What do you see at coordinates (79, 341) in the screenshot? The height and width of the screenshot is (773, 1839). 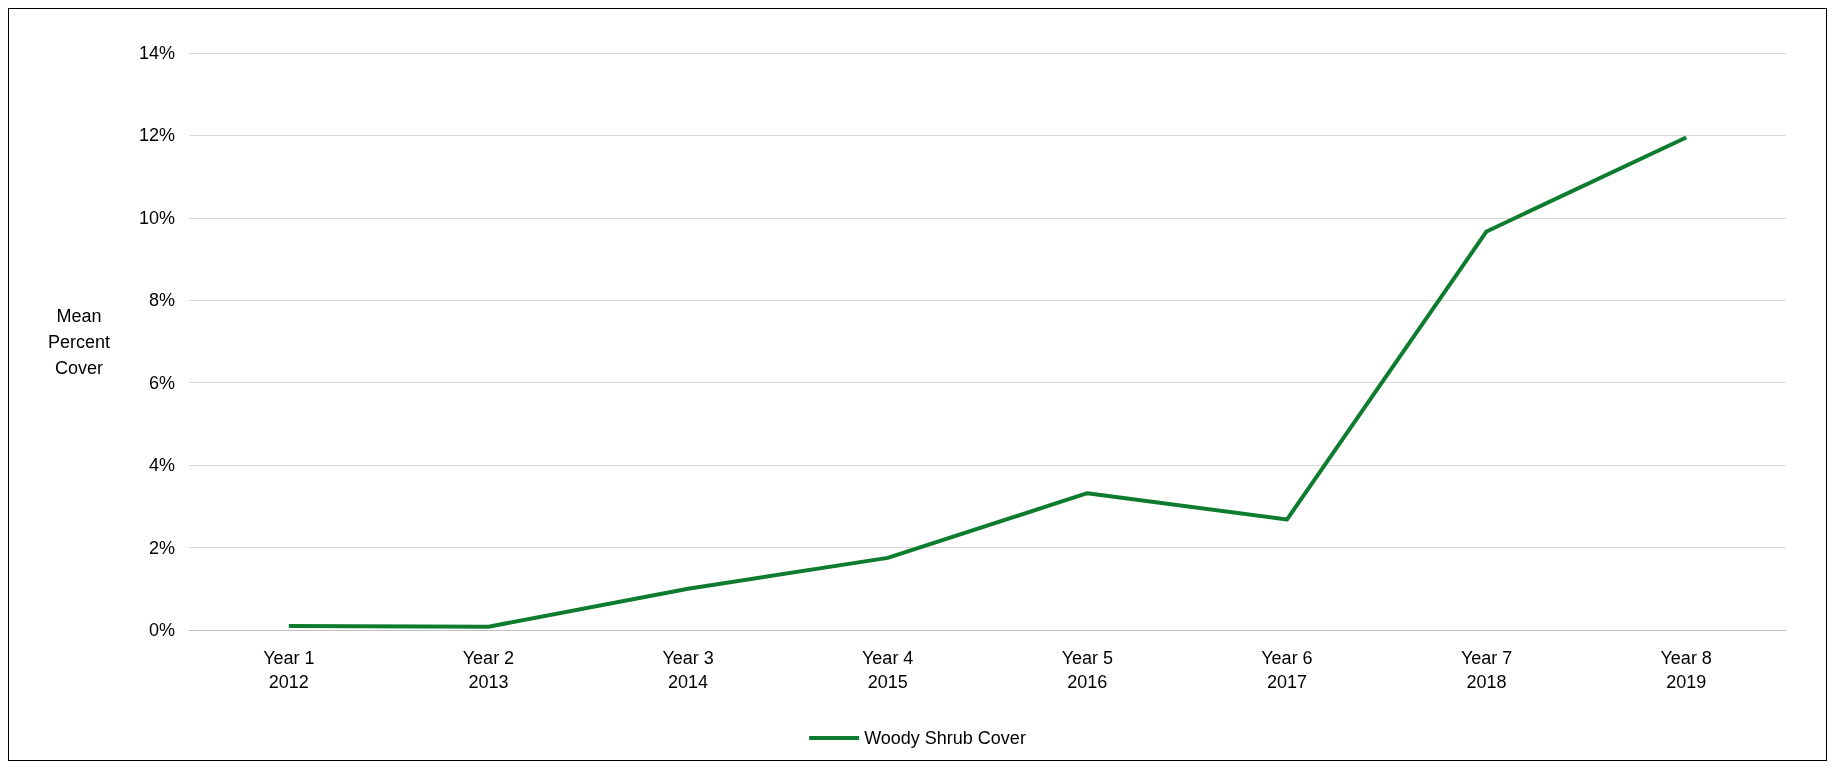 I see `y-axis-title: Mean Percent Cover` at bounding box center [79, 341].